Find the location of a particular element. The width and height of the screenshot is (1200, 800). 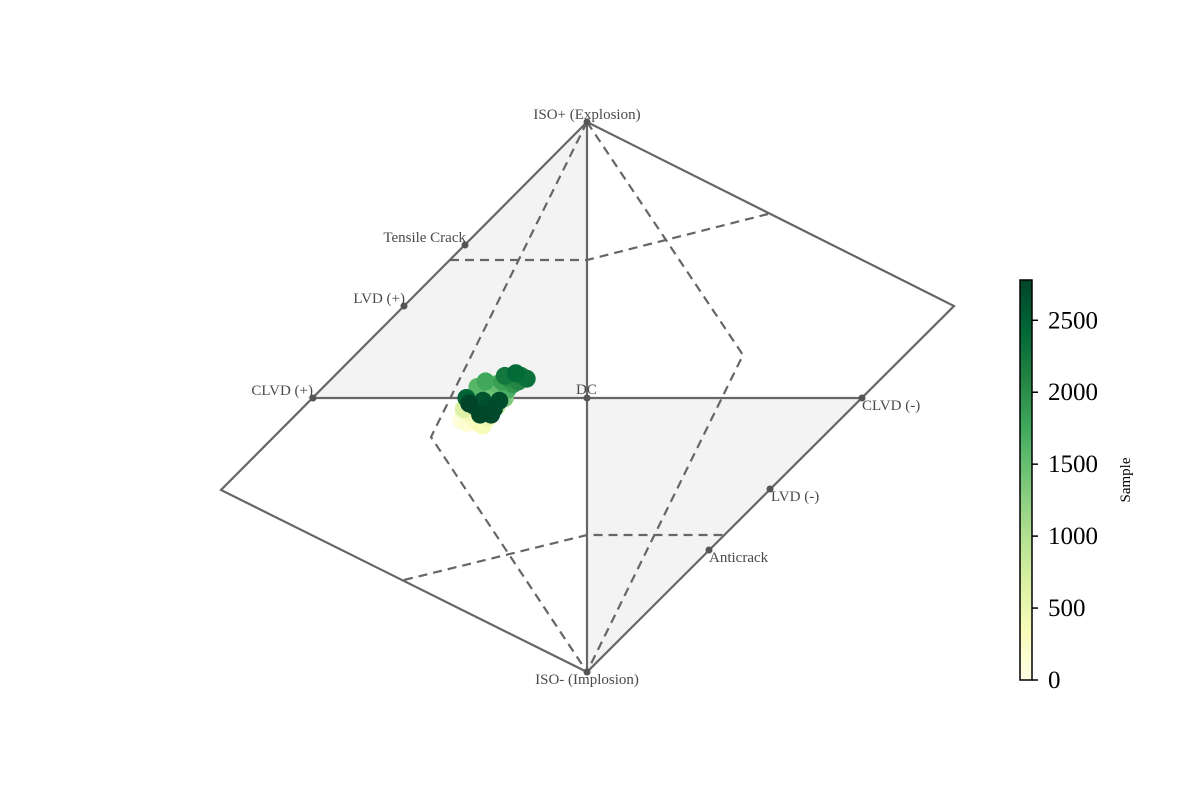

label-dc: DC is located at coordinates (586, 390).